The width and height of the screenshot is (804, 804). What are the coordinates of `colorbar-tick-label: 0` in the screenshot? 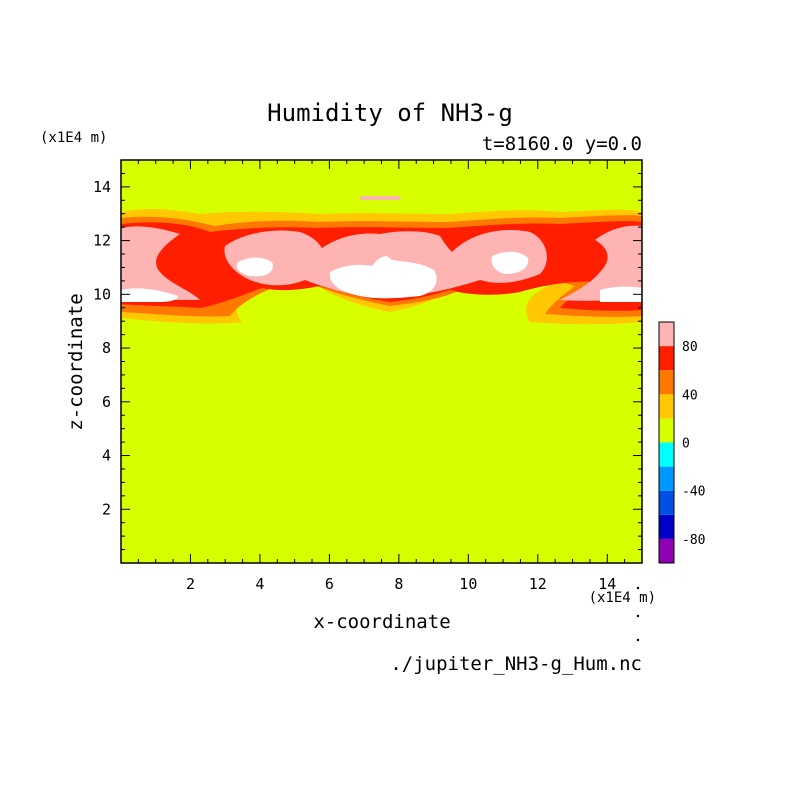 It's located at (686, 444).